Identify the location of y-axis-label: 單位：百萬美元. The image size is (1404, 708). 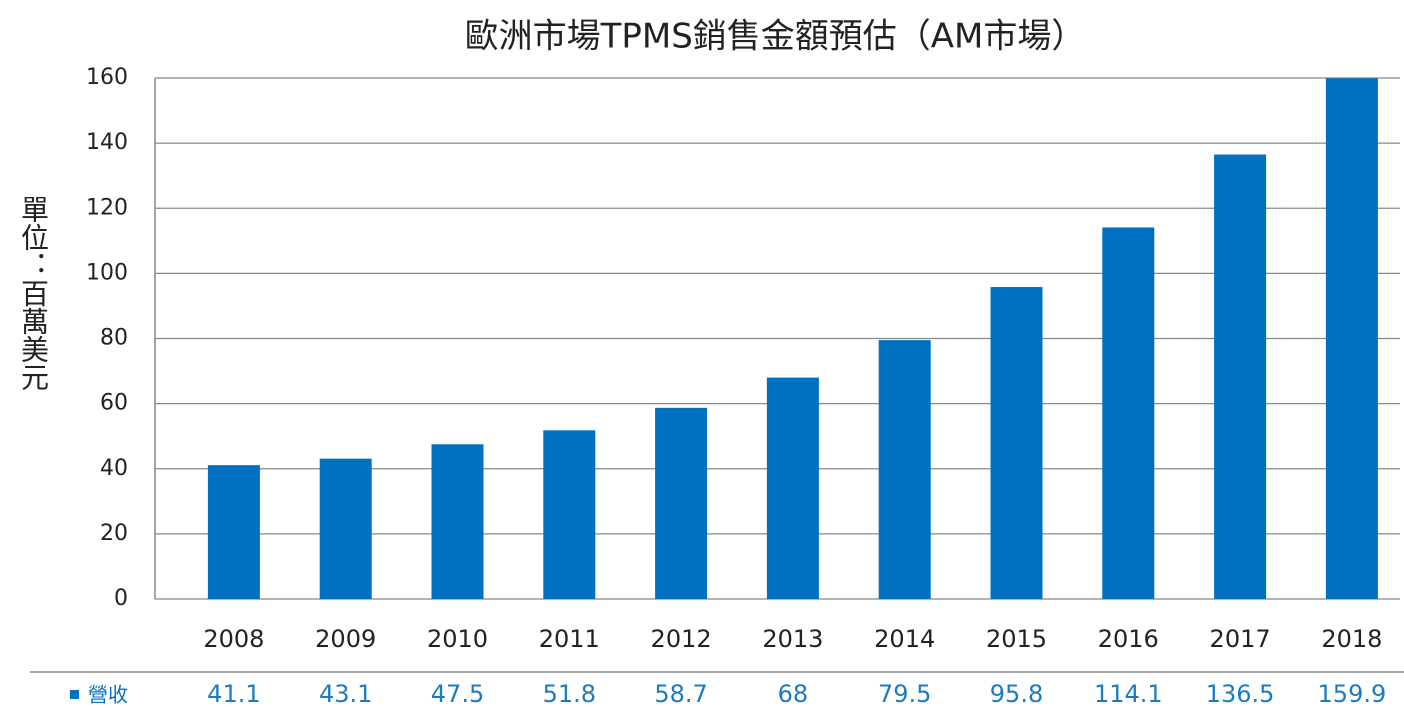
(33, 293).